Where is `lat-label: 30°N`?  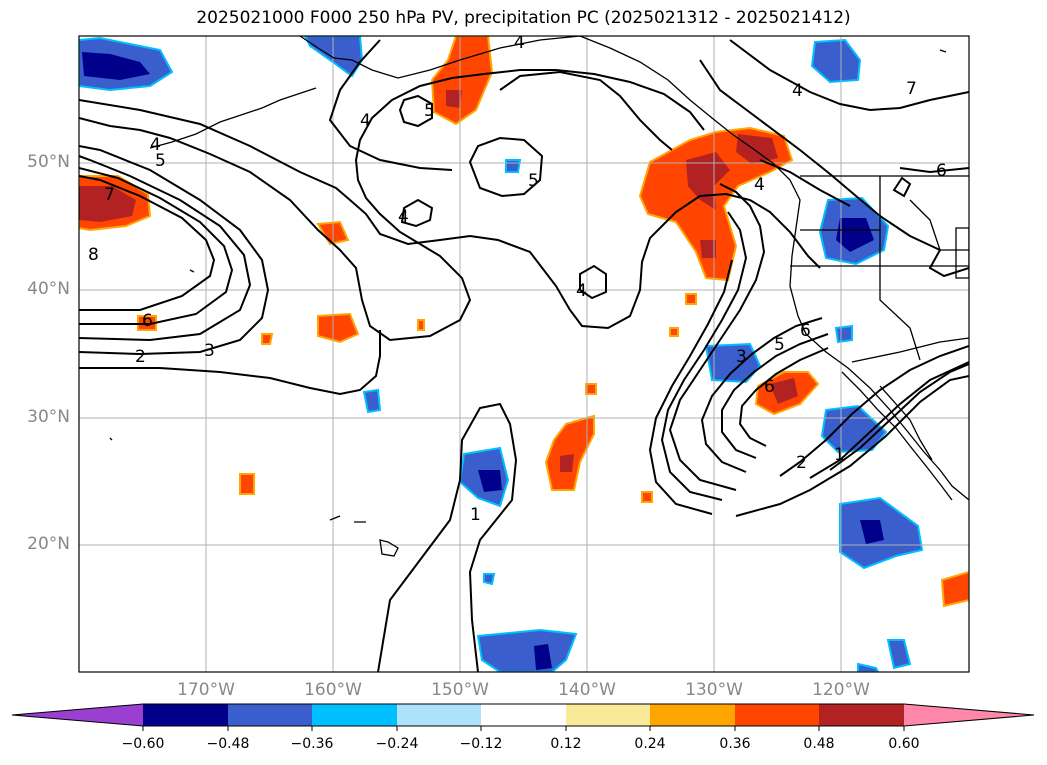 lat-label: 30°N is located at coordinates (48, 417).